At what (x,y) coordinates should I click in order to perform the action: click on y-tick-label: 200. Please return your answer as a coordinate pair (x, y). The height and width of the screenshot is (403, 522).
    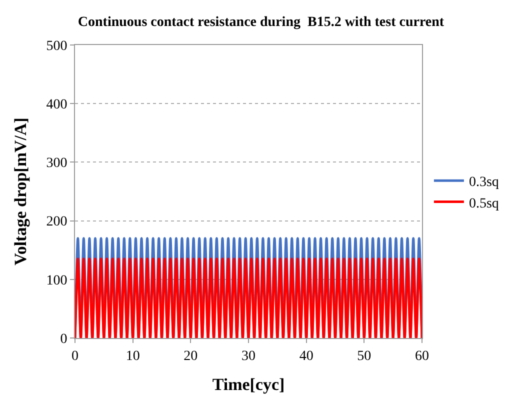
    Looking at the image, I should click on (57, 222).